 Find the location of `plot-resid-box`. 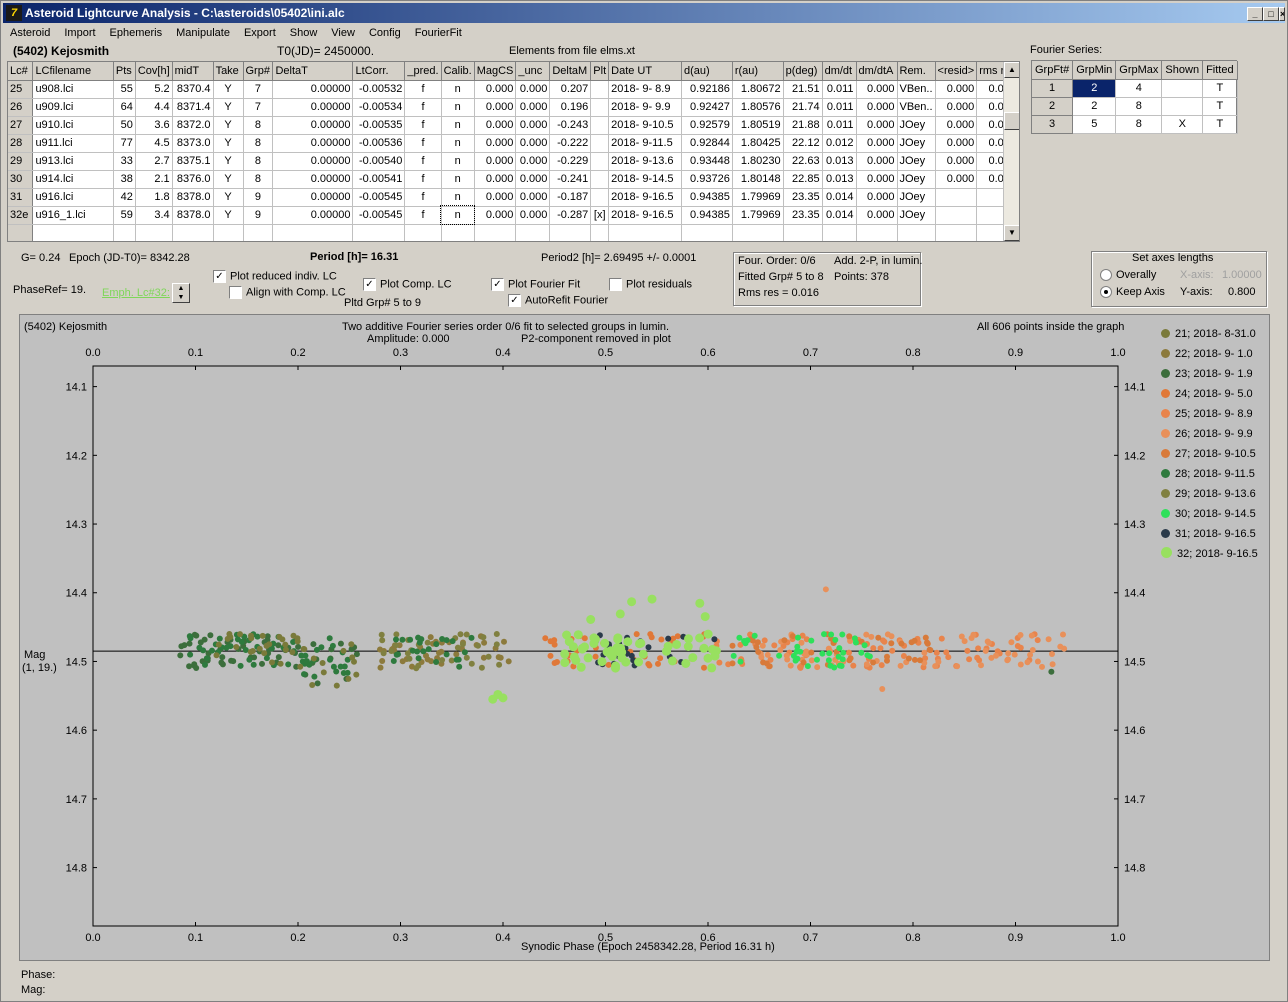

plot-resid-box is located at coordinates (615, 284).